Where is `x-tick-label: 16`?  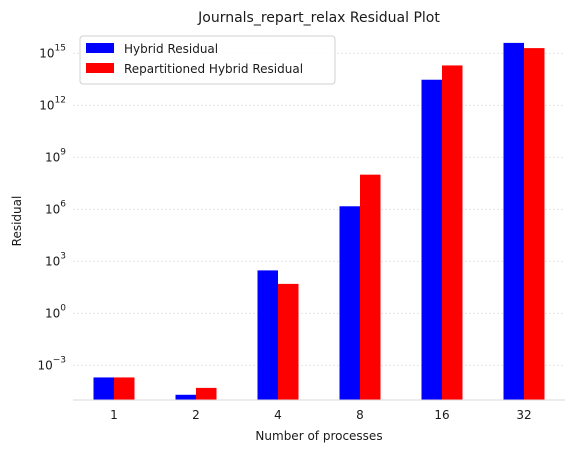 x-tick-label: 16 is located at coordinates (441, 415).